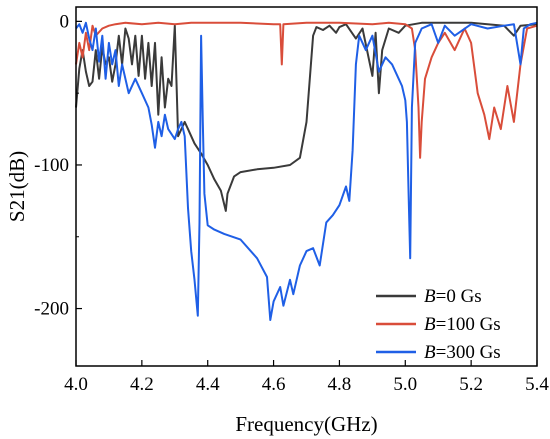  I want to click on x-tick-label-0: 4.0, so click(76, 384).